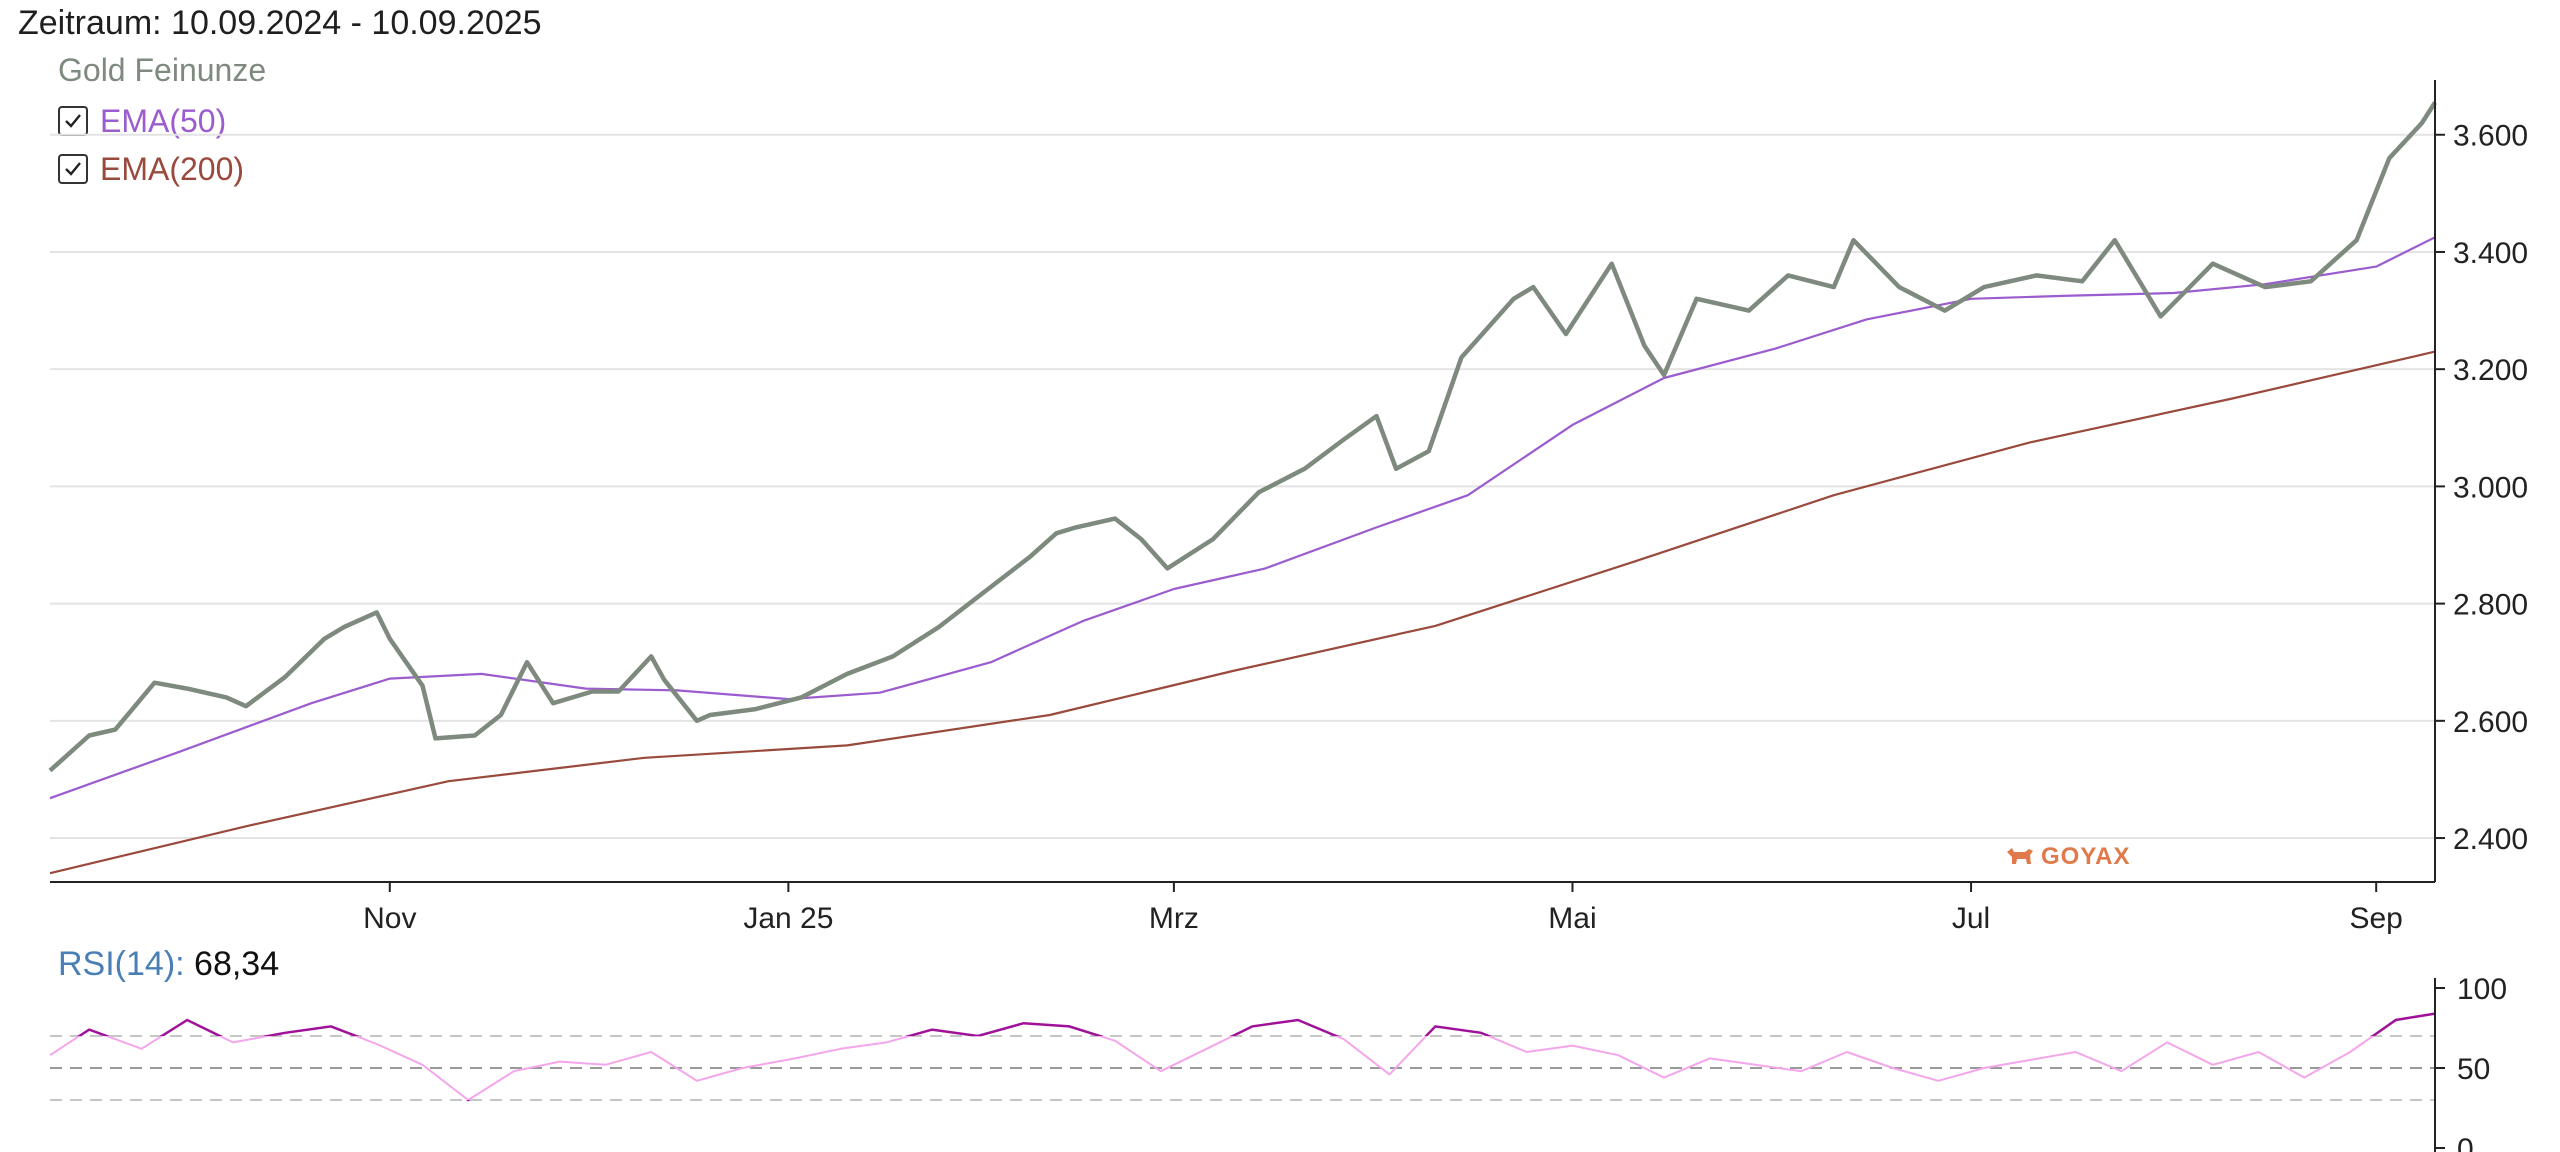 Image resolution: width=2560 pixels, height=1152 pixels. I want to click on y-tick-label: 2.600, so click(2490, 722).